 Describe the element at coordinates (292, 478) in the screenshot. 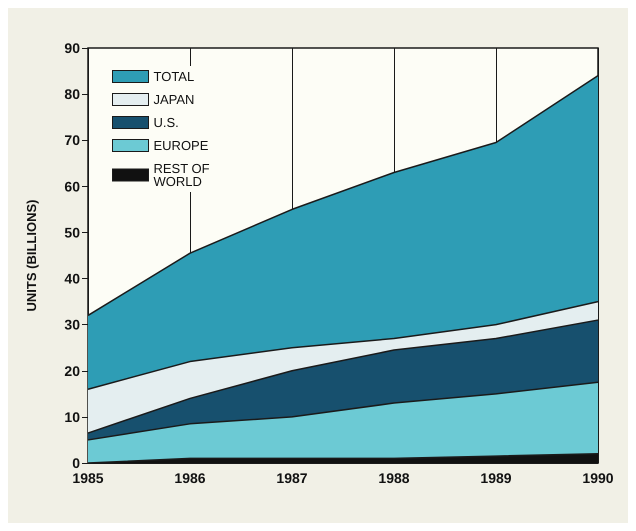

I see `x-tick-label: 1987` at that location.